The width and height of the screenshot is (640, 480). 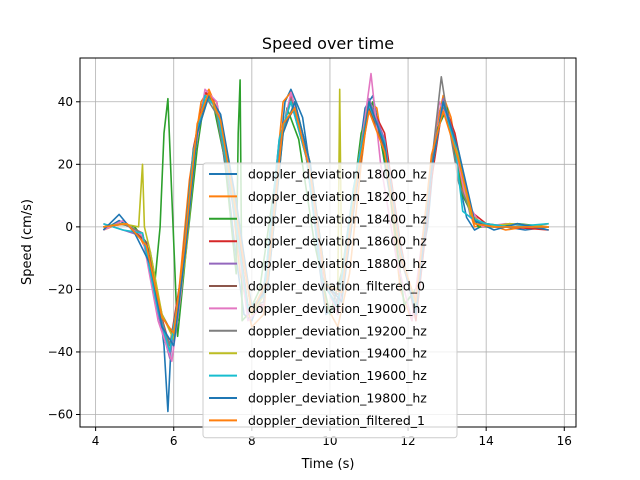 I want to click on x-axis-label: Time (s), so click(x=328, y=464).